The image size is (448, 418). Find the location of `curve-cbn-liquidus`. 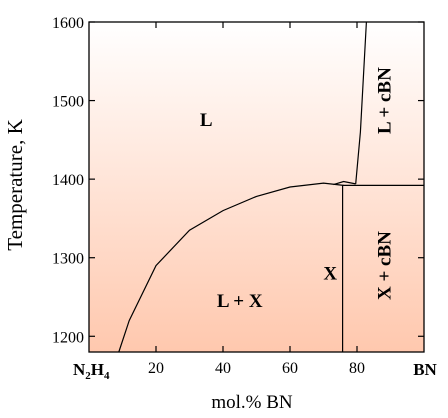

curve-cbn-liquidus is located at coordinates (361, 102).